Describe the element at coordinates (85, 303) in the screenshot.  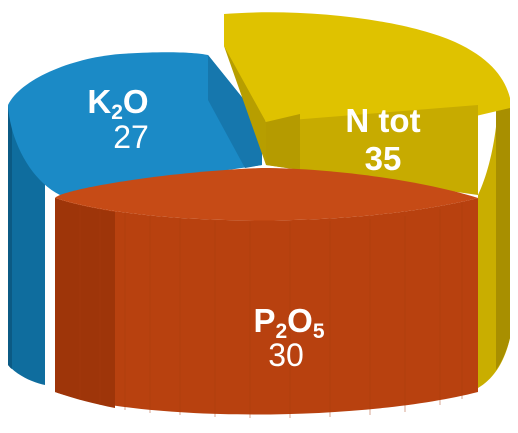
I see `slice-p2o5-side-left` at that location.